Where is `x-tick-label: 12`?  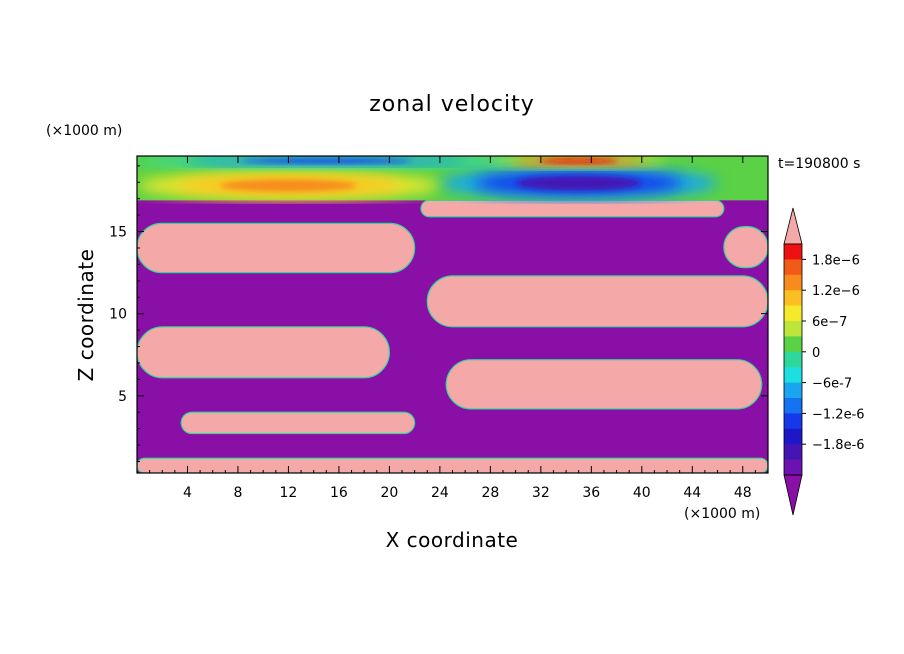 x-tick-label: 12 is located at coordinates (289, 493).